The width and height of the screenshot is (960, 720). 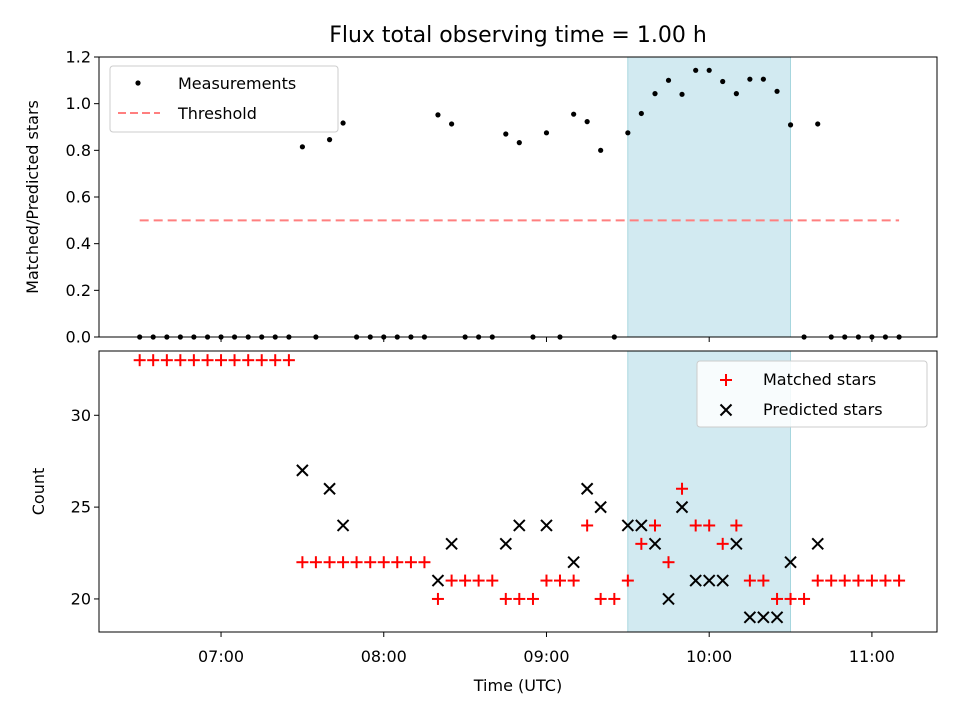 What do you see at coordinates (546, 339) in the screenshot?
I see `top-x-ticks` at bounding box center [546, 339].